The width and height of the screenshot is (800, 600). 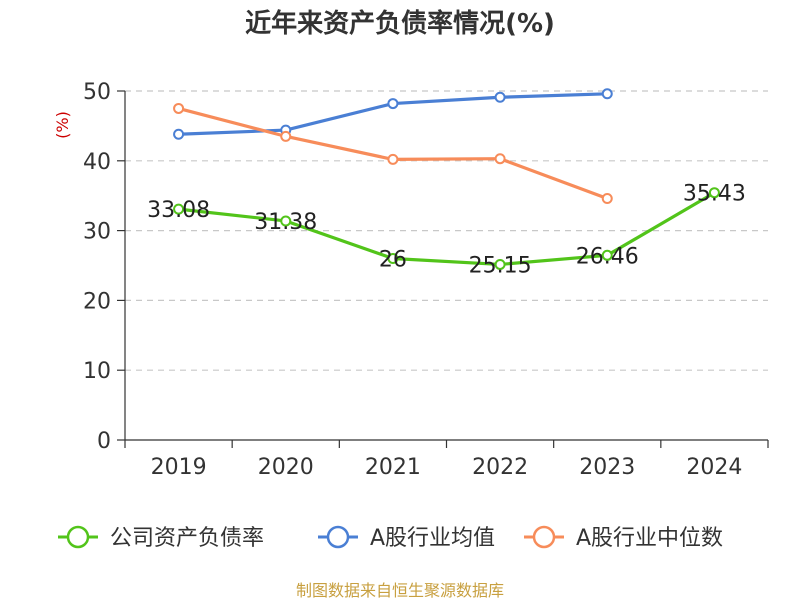 I want to click on data-labels: 33.08 31.38 26 25.15 26.46 35.43, so click(x=446, y=230).